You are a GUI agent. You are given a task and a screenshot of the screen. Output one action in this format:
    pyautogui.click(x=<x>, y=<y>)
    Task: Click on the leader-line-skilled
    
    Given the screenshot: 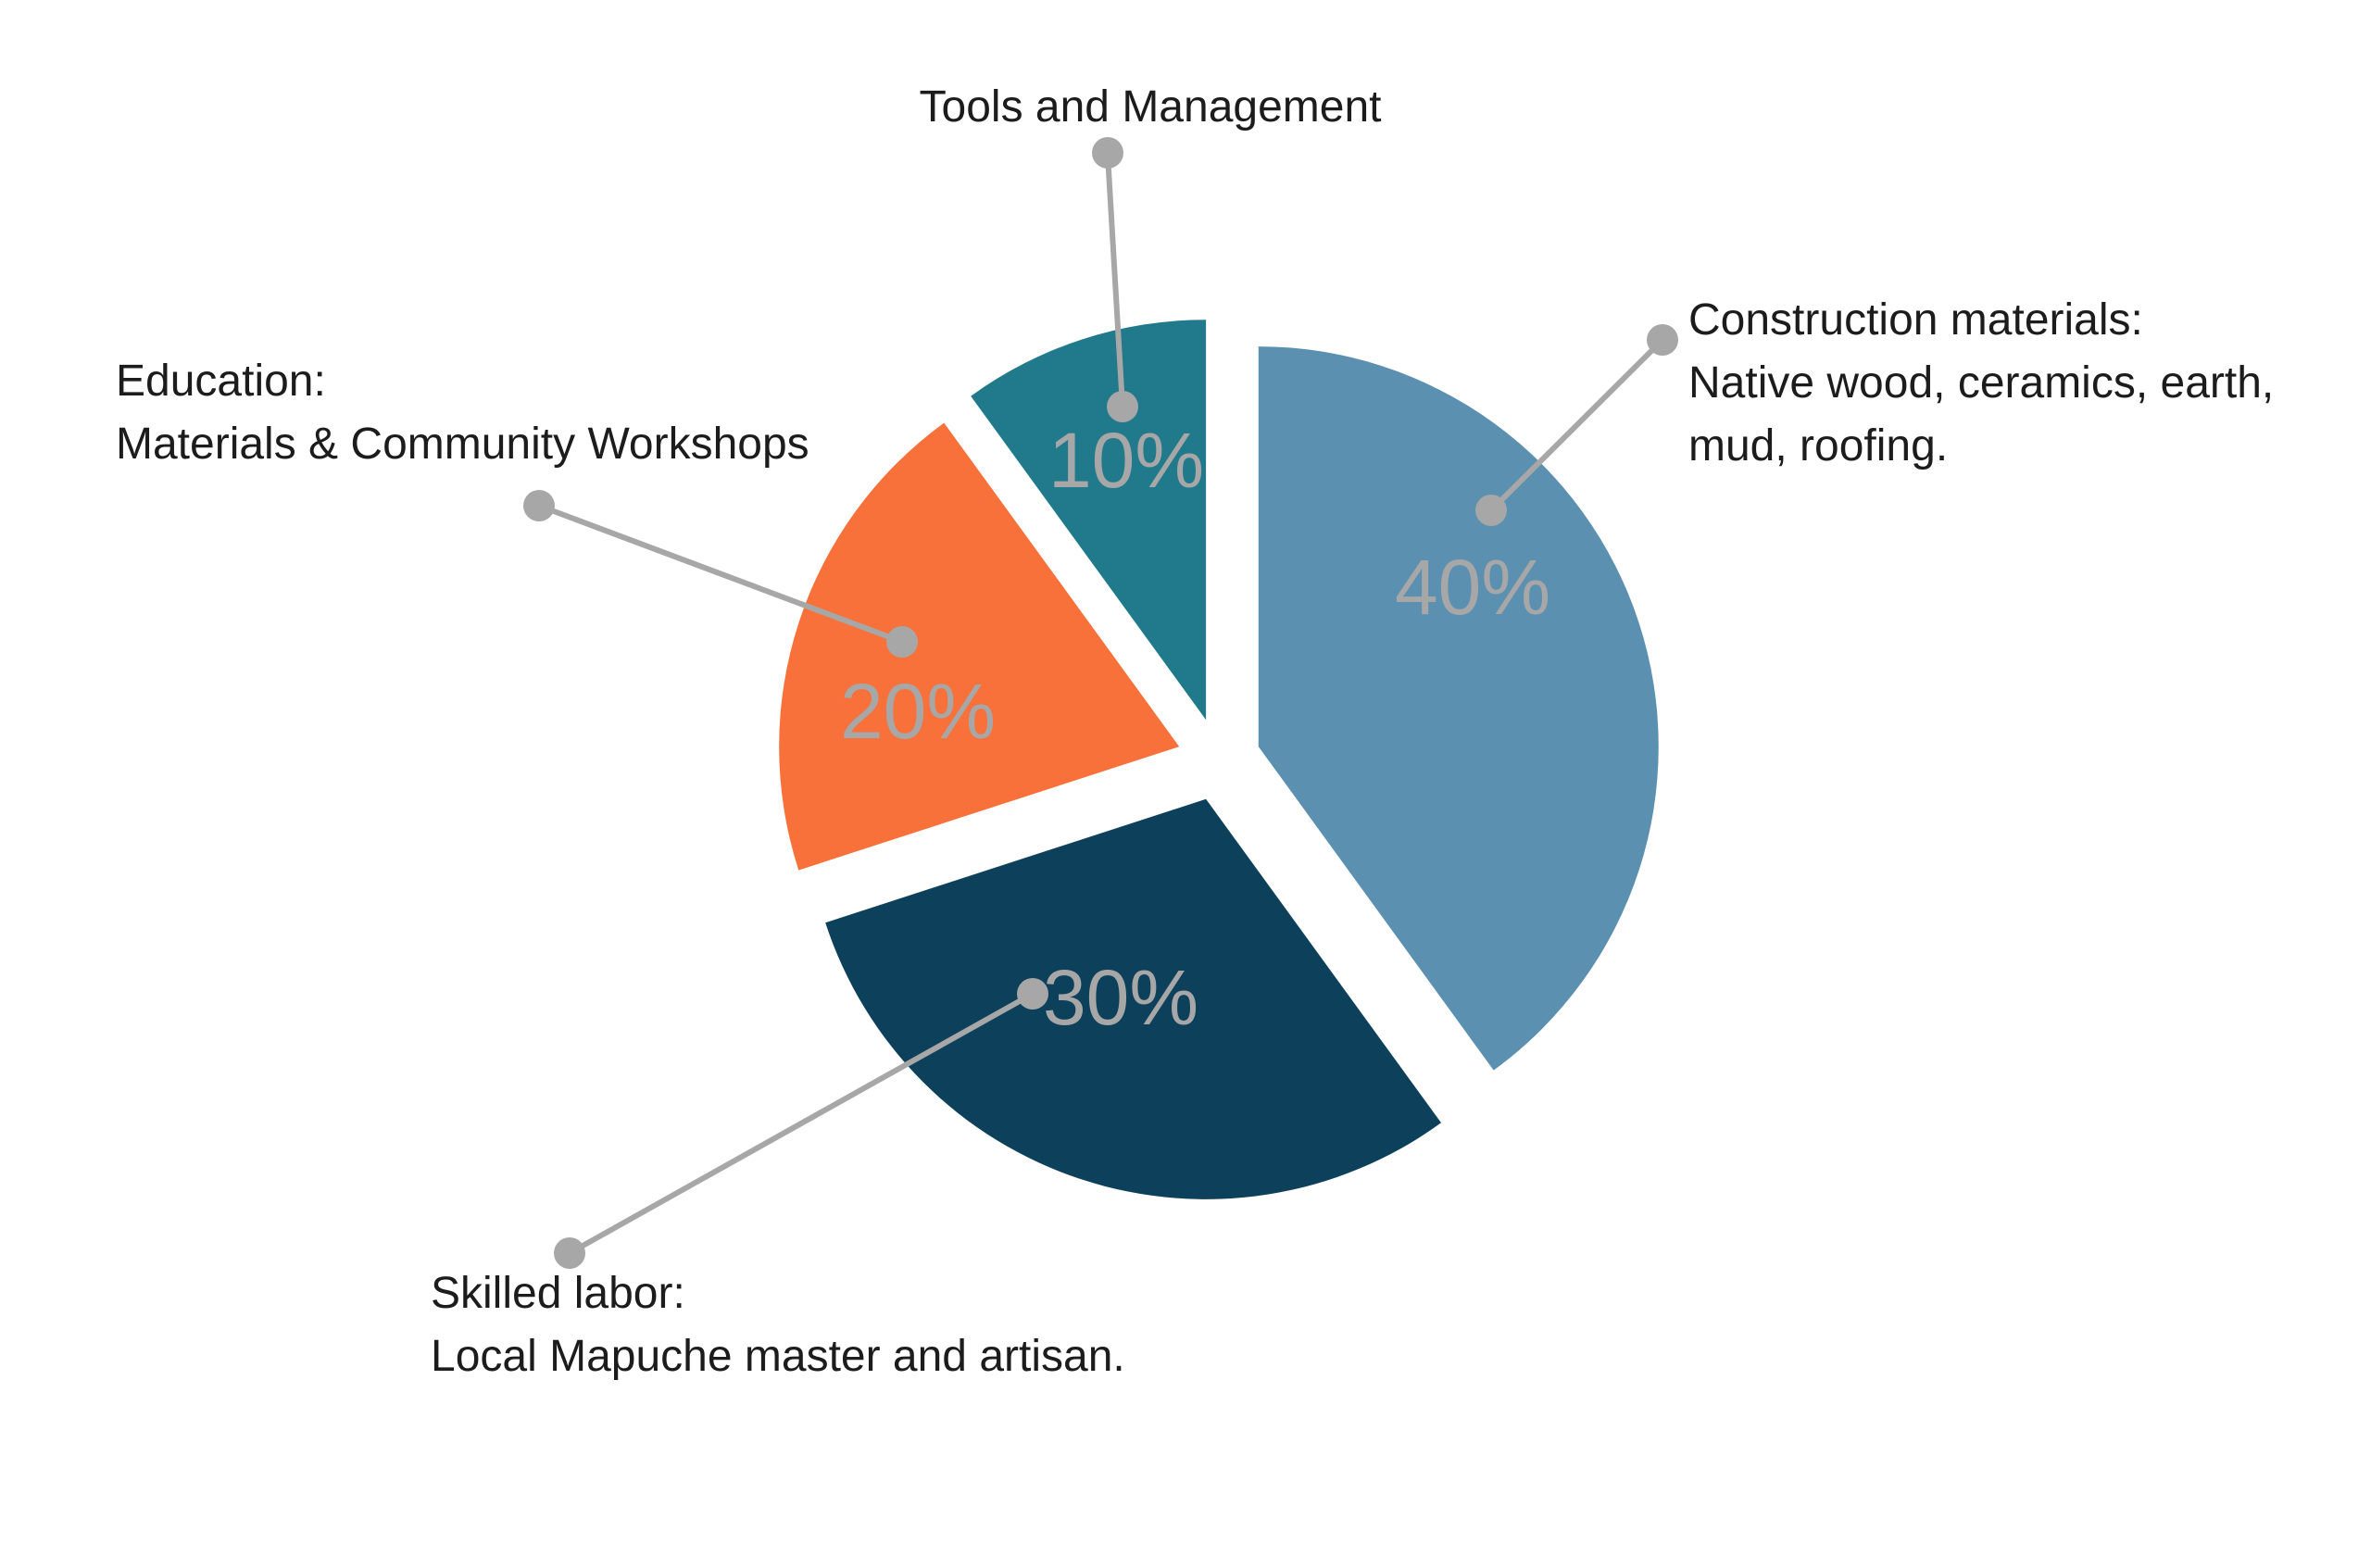 What is the action you would take?
    pyautogui.click(x=801, y=1124)
    